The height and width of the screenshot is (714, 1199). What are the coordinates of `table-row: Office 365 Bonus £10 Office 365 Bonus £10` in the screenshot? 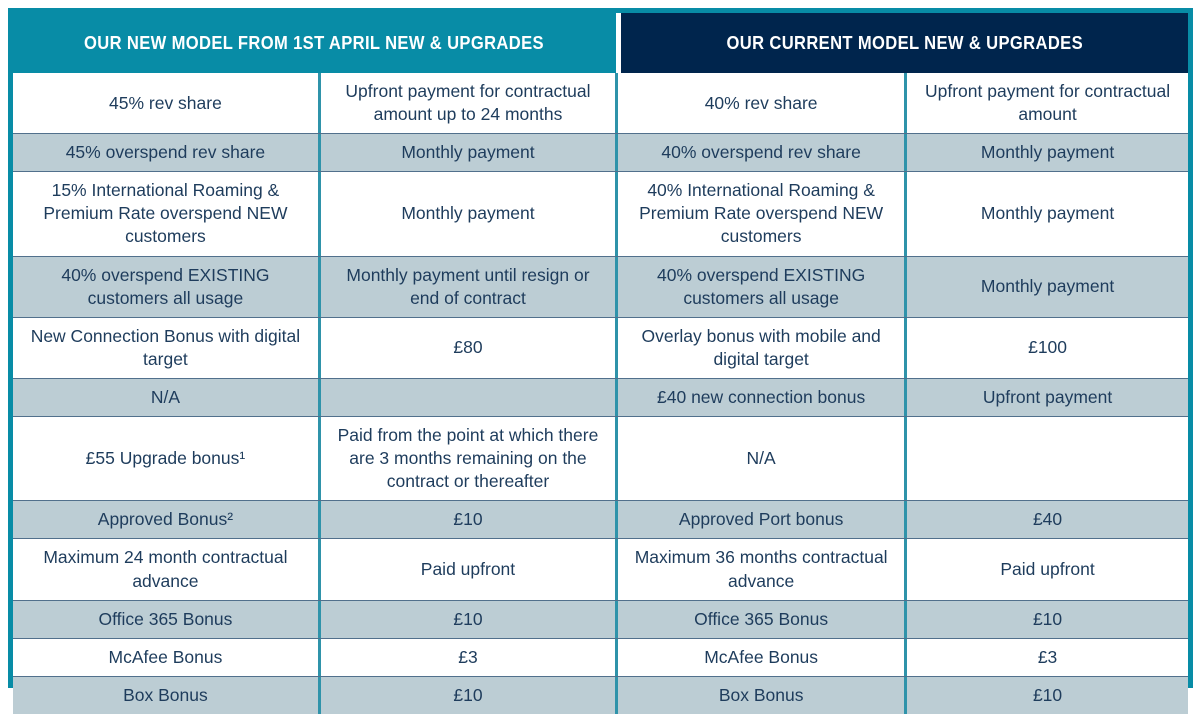 It's located at (600, 618).